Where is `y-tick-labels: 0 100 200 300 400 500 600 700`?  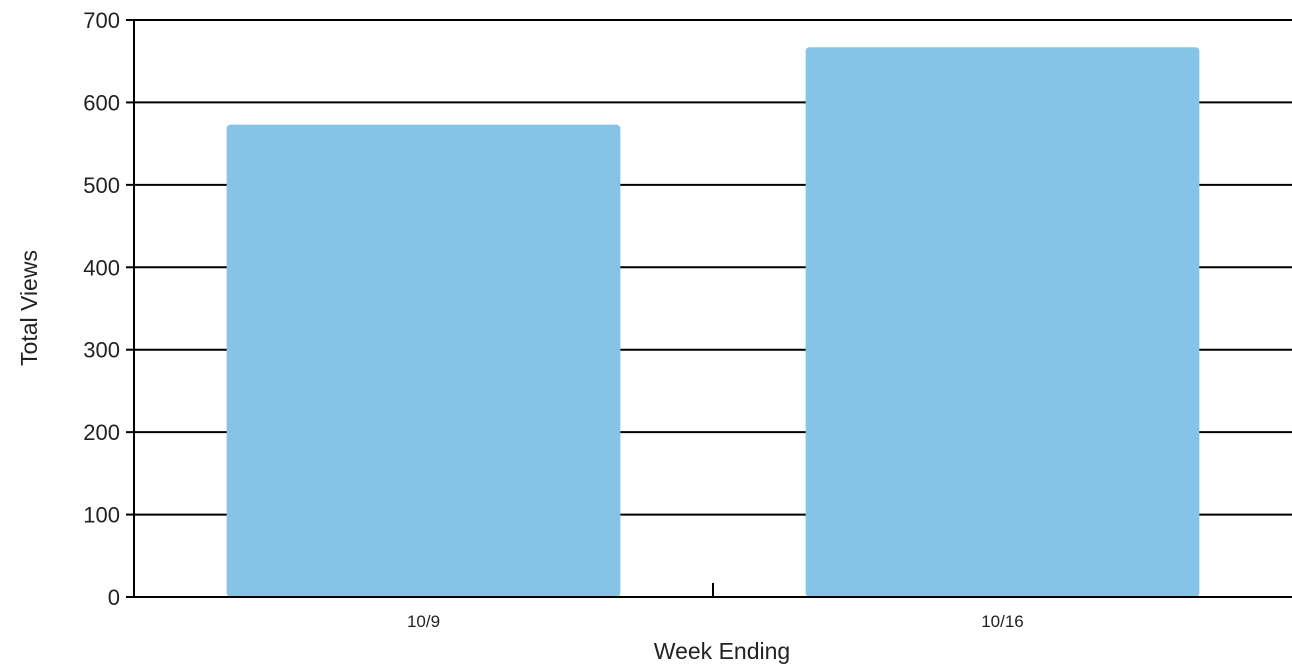
y-tick-labels: 0 100 200 300 400 500 600 700 is located at coordinates (101, 309).